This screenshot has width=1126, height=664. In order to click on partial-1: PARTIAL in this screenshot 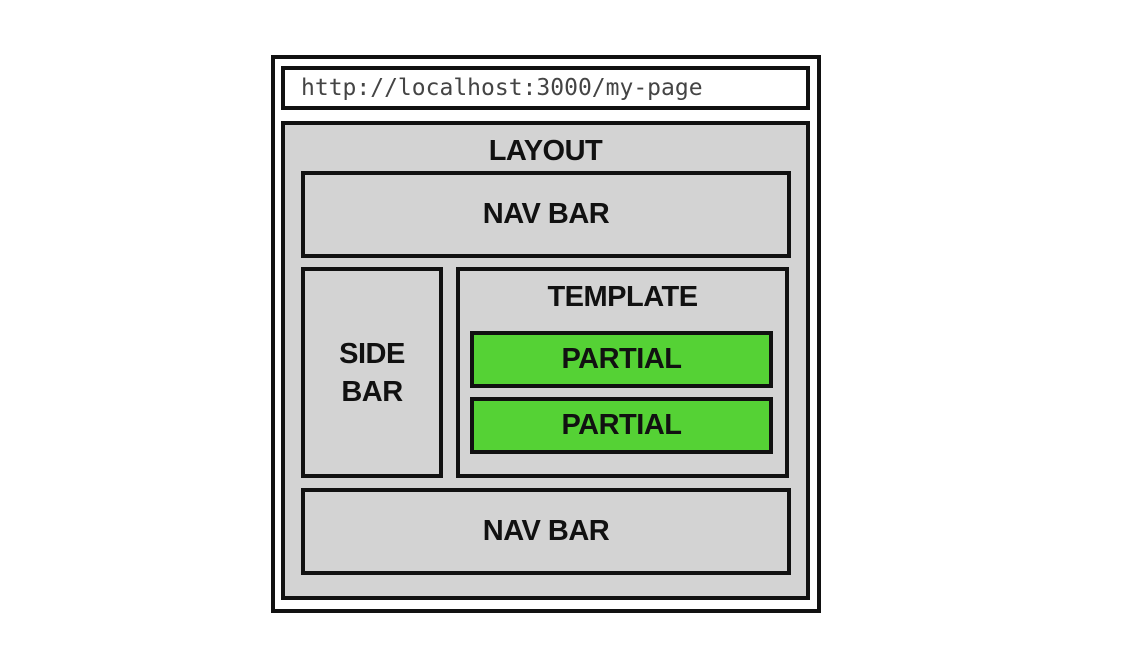, I will do `click(621, 359)`.